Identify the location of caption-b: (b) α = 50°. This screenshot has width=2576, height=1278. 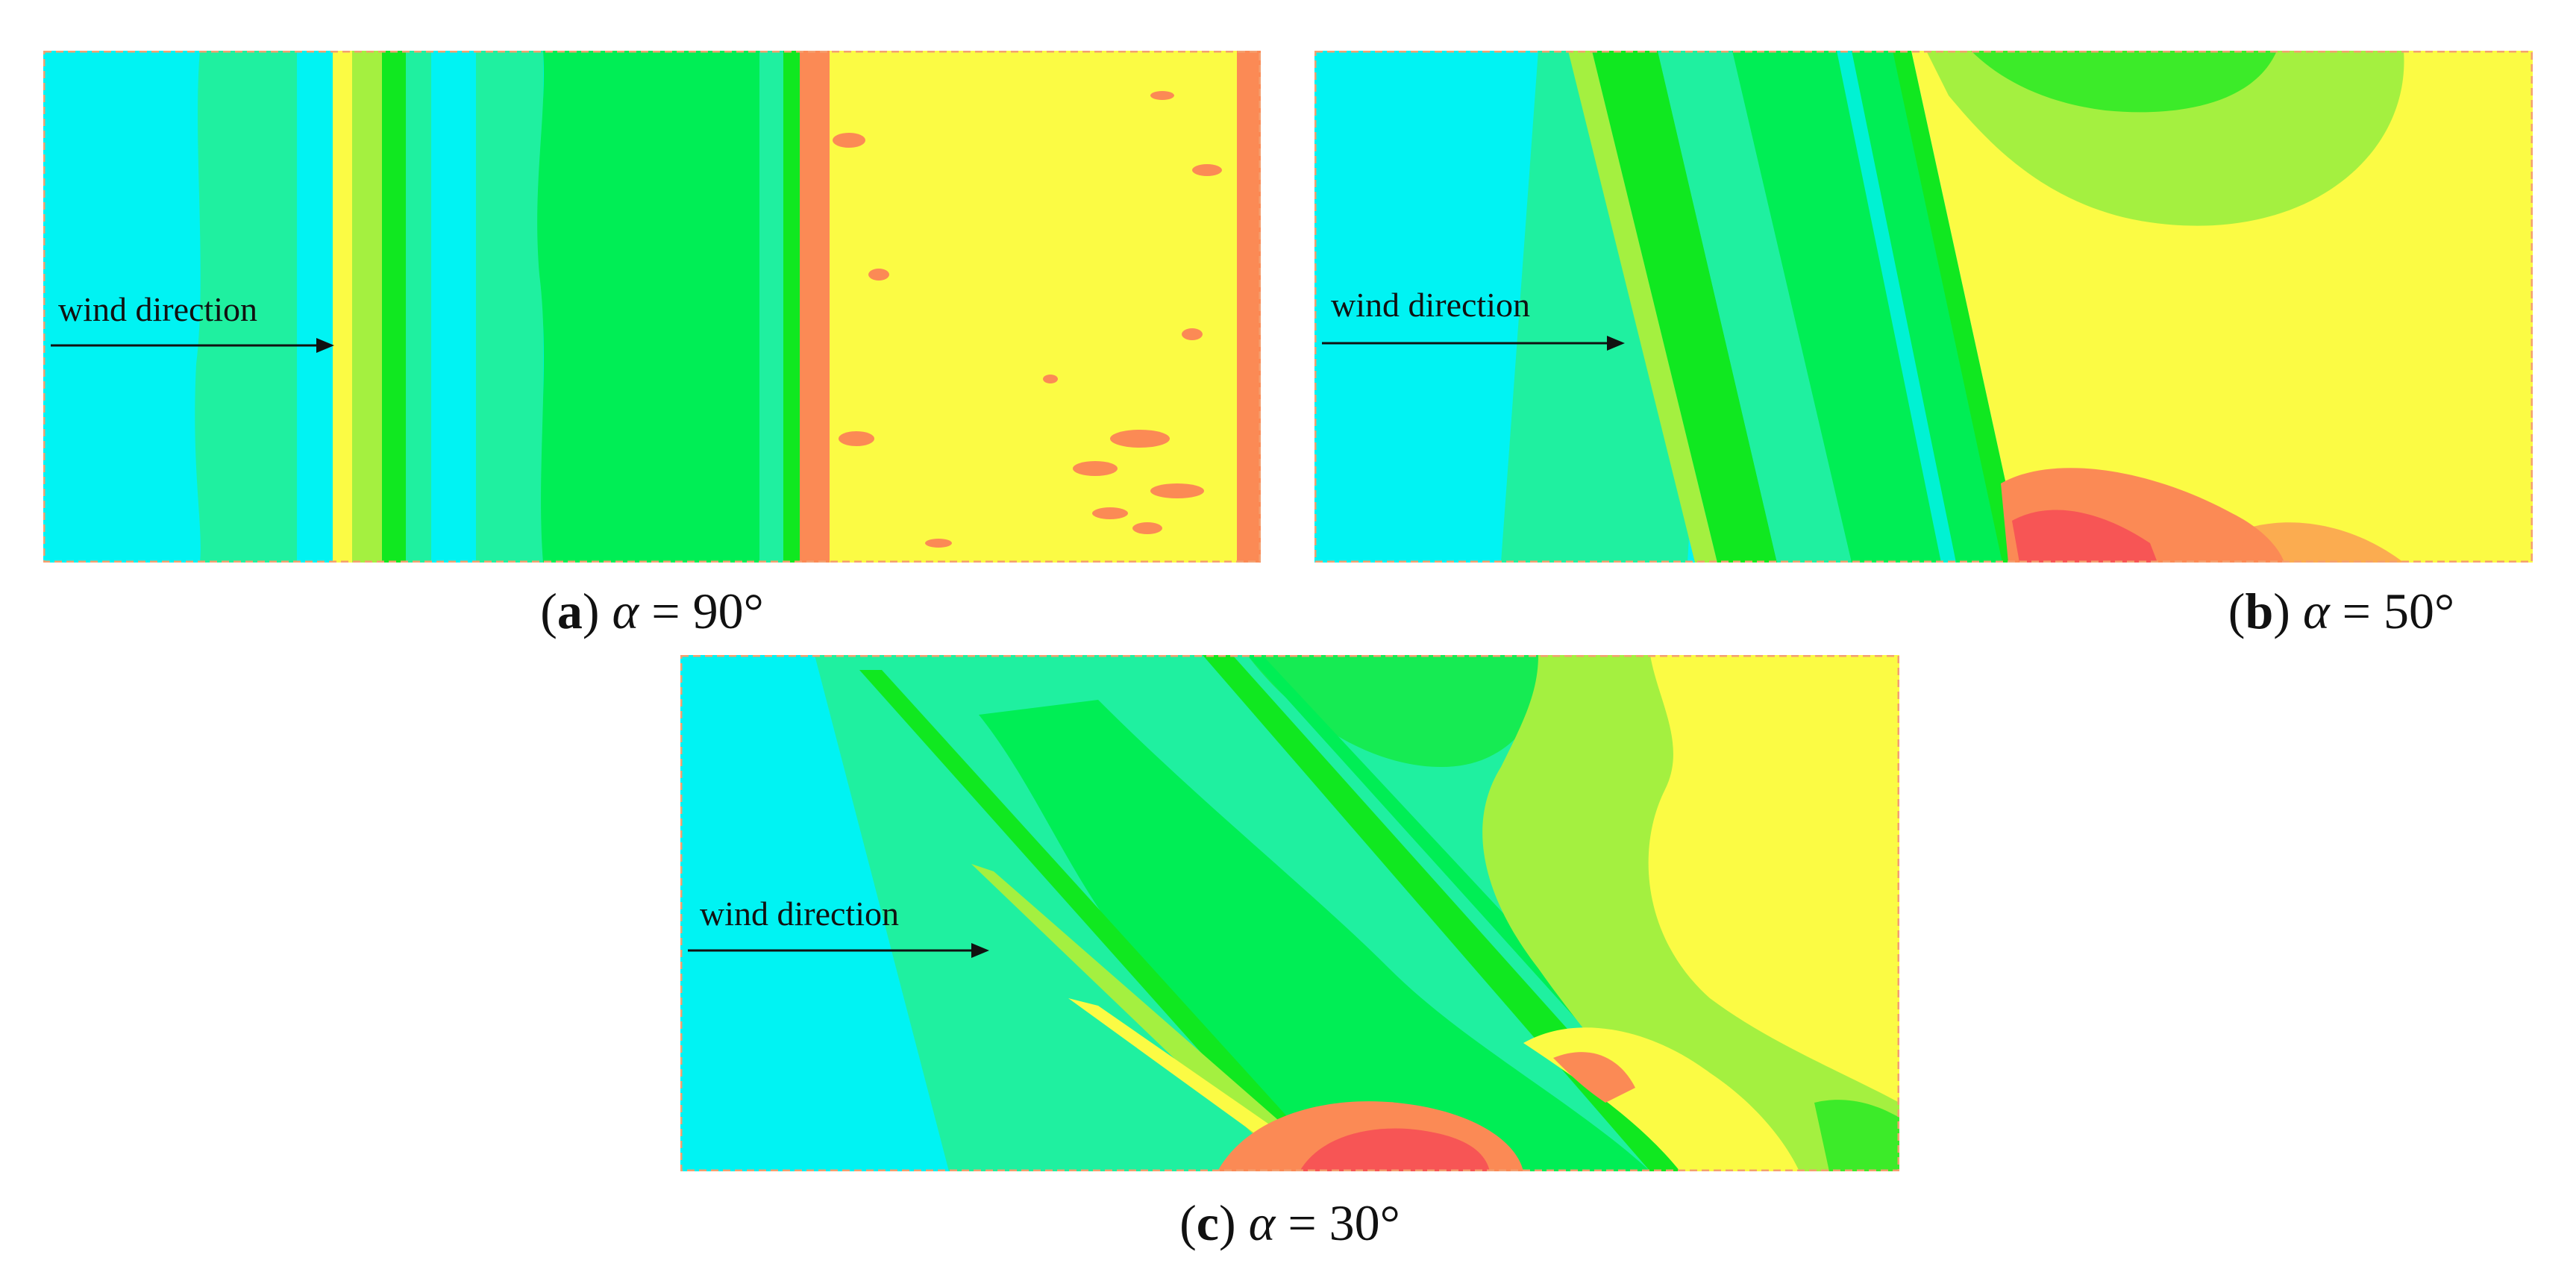
(2341, 611).